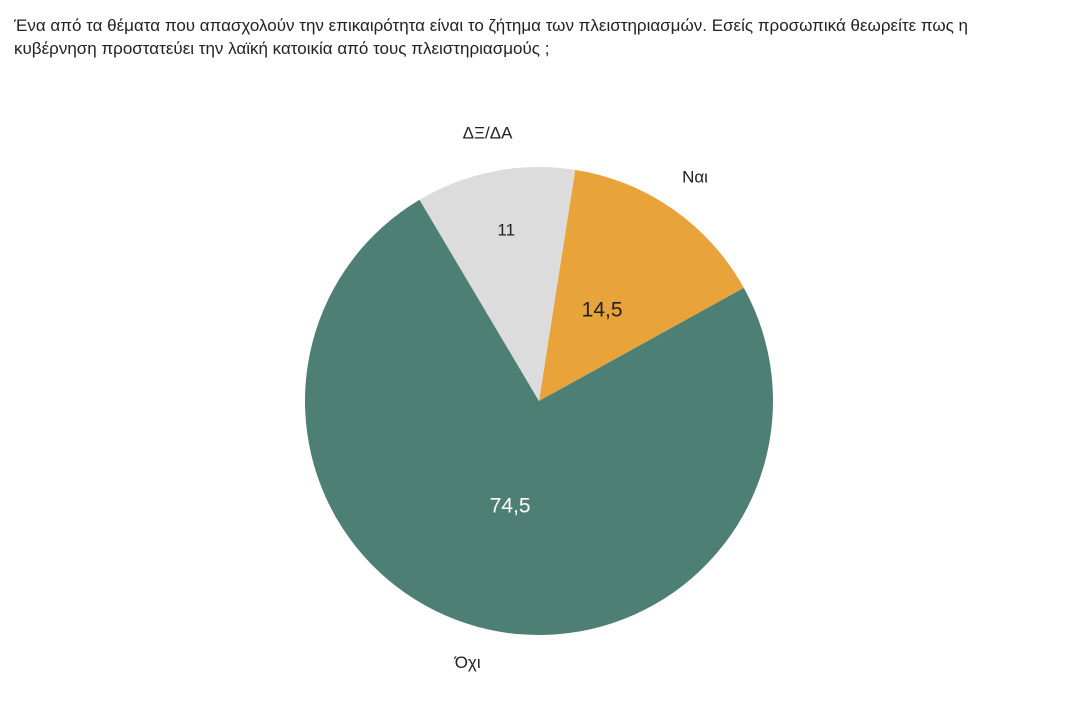 This screenshot has width=1071, height=720. Describe the element at coordinates (602, 309) in the screenshot. I see `value-label: 14,5` at that location.